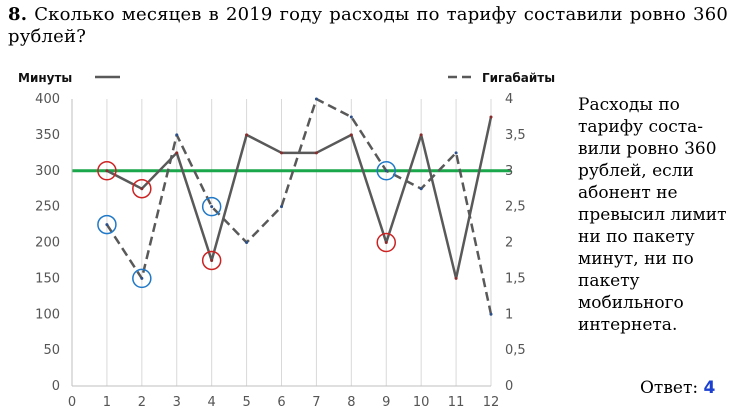 The image size is (733, 420). What do you see at coordinates (47, 207) in the screenshot?
I see `y-left-tick-label: 250` at bounding box center [47, 207].